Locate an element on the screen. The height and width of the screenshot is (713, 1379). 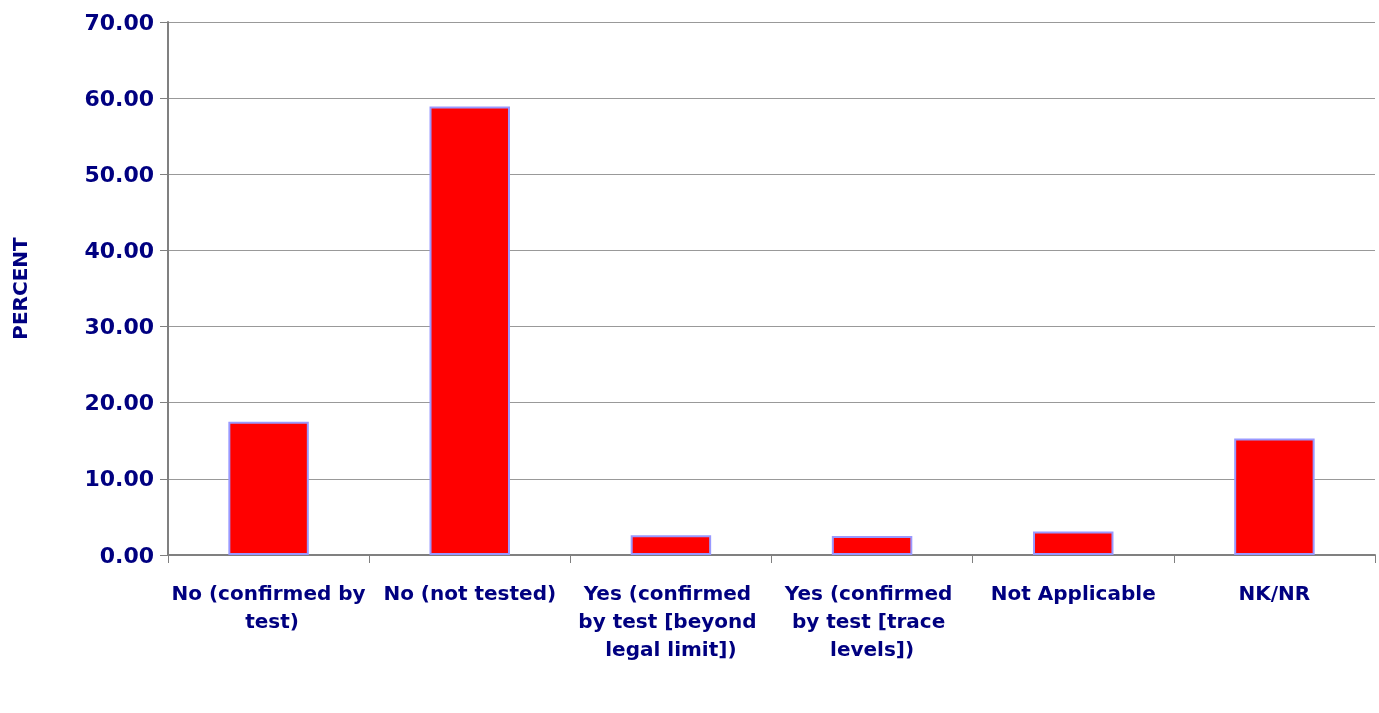
y-tick-label: 10.00 is located at coordinates (119, 479).